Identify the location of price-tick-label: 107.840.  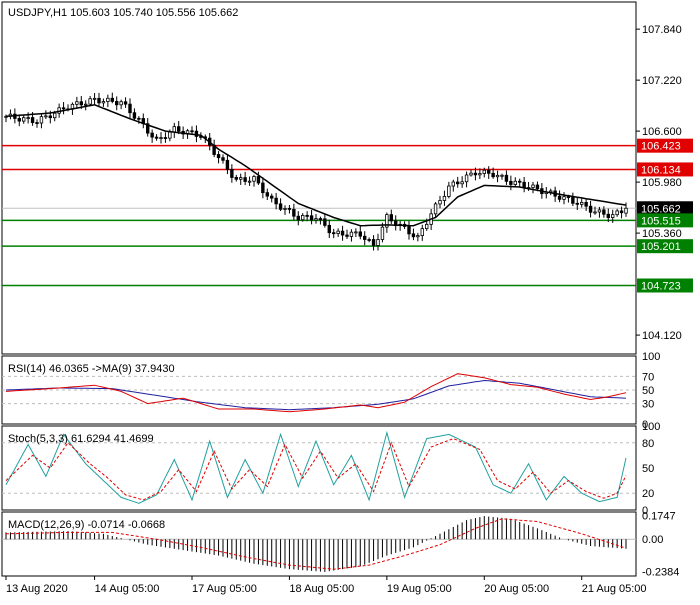
(662, 30).